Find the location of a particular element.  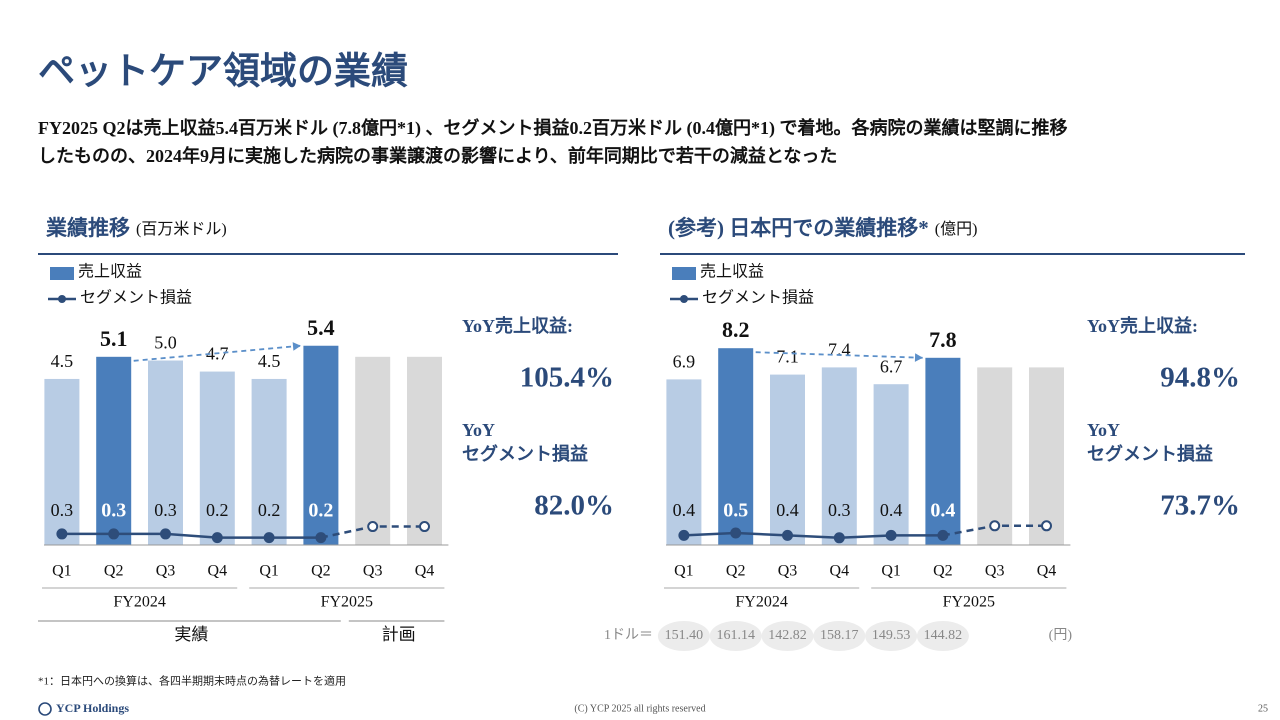

legend-label: 売上収益 is located at coordinates (110, 272).